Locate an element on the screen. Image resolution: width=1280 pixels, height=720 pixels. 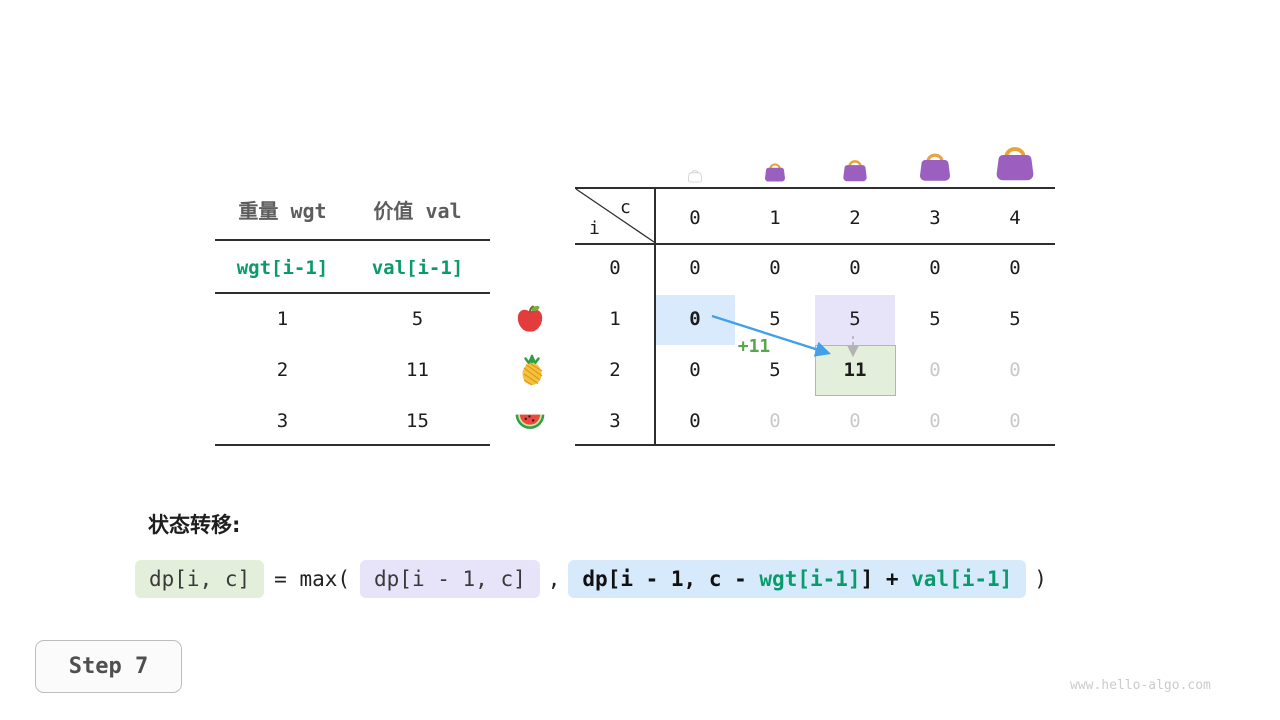
dp-table-vertical-rule is located at coordinates (655, 316).